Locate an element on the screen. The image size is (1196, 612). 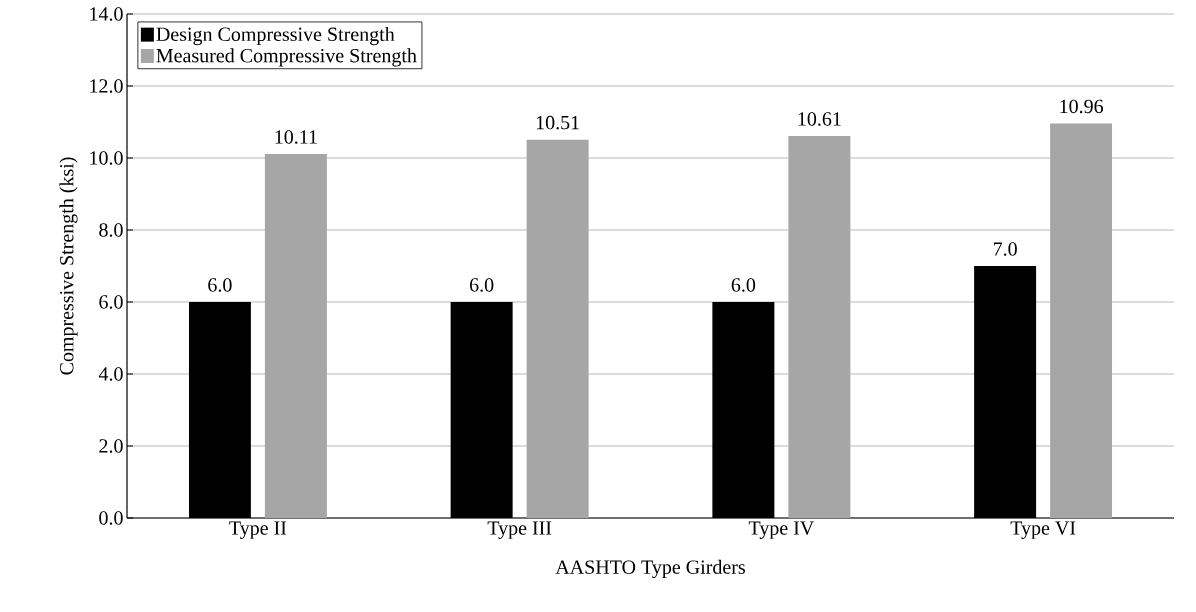
y-tick-label: 6.0 is located at coordinates (111, 302).